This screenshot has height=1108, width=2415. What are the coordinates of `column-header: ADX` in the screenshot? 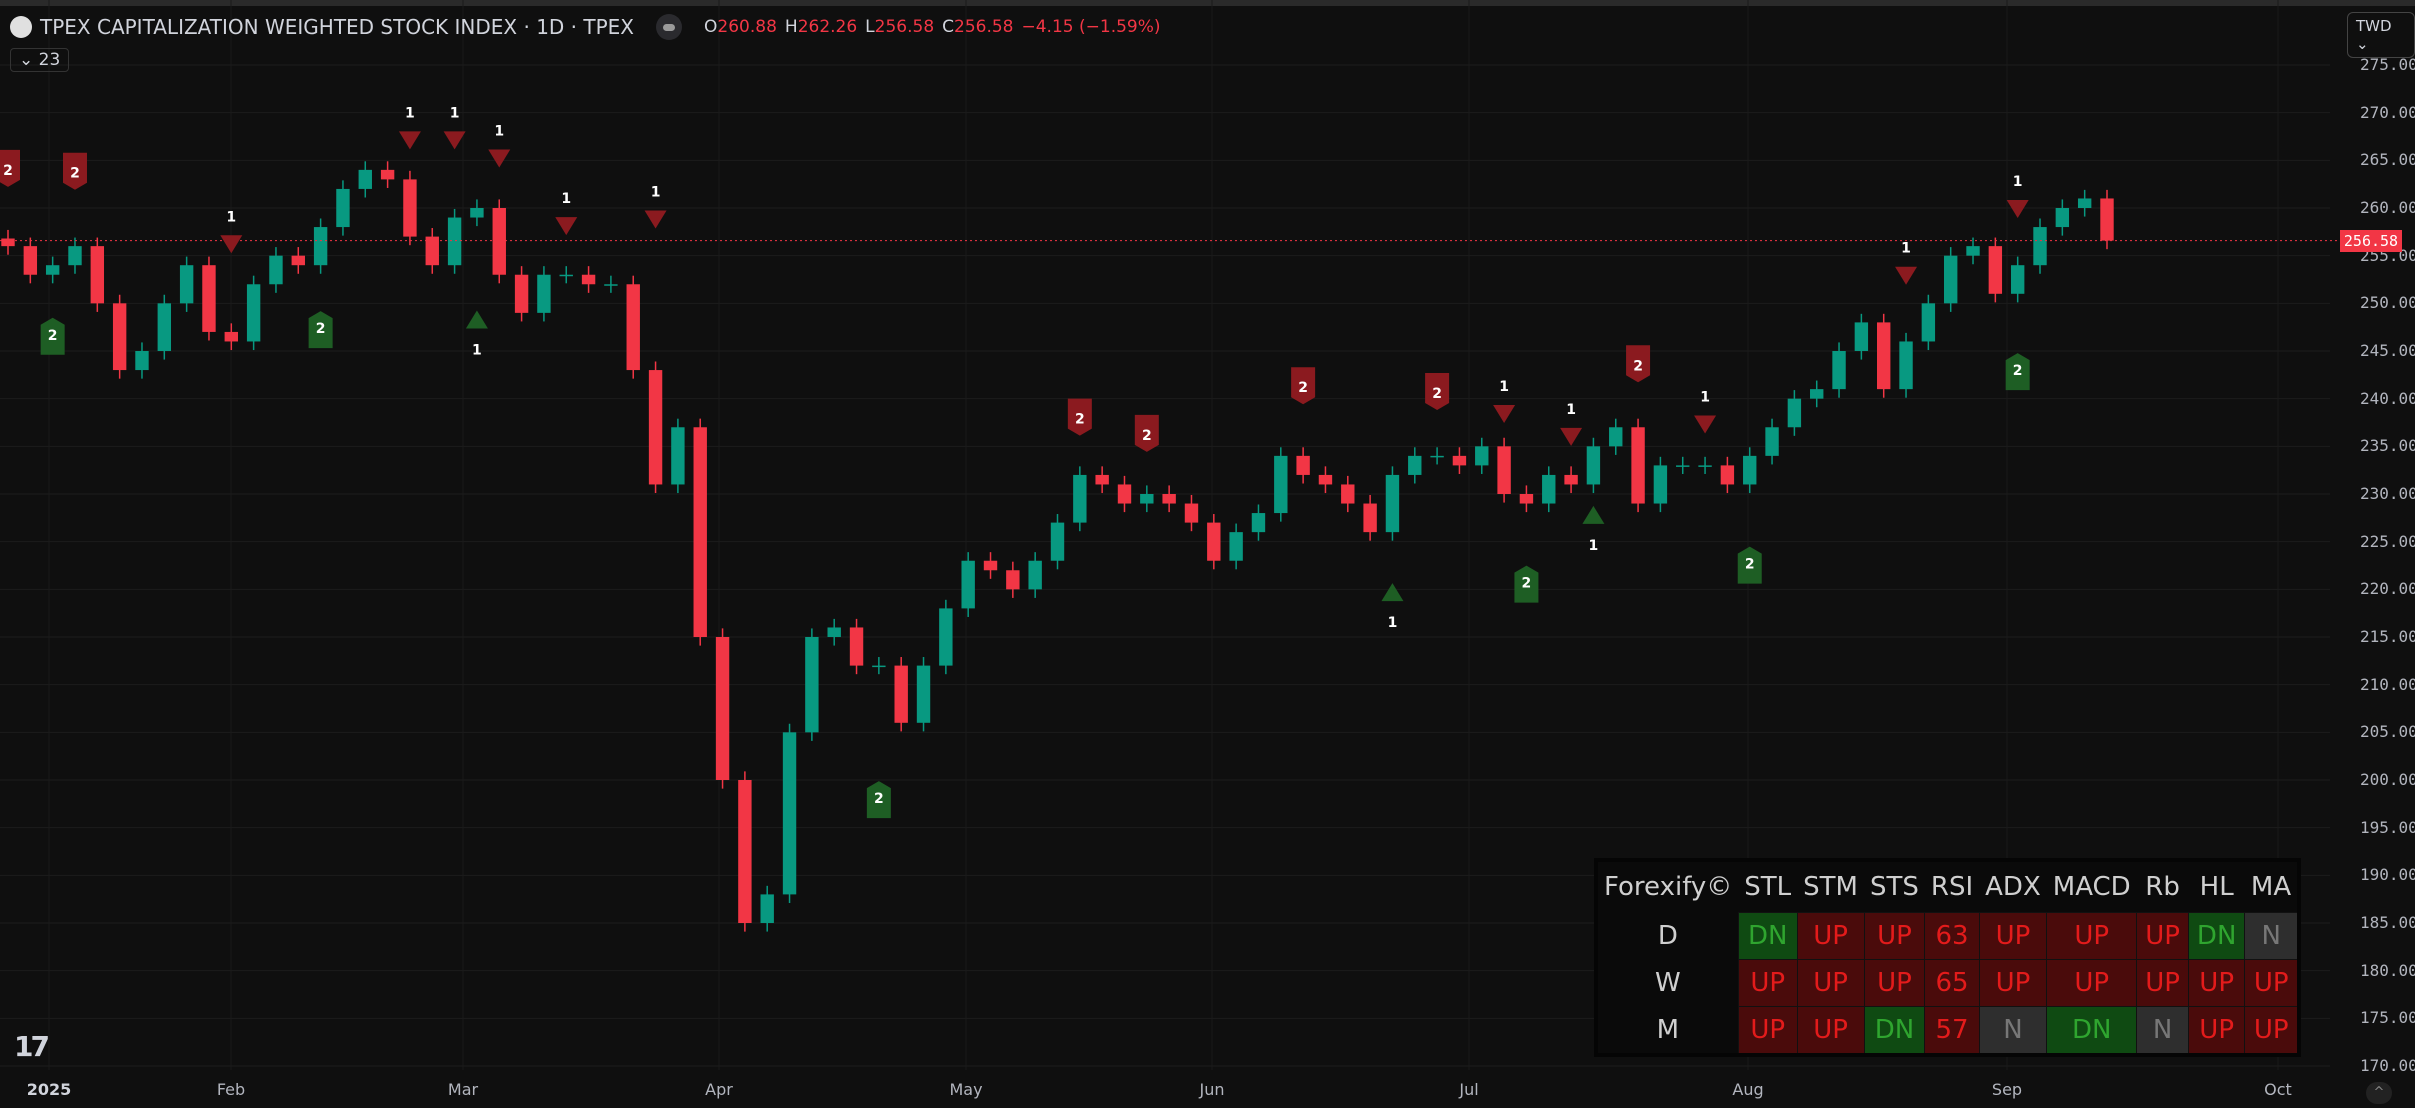 It's located at (2013, 887).